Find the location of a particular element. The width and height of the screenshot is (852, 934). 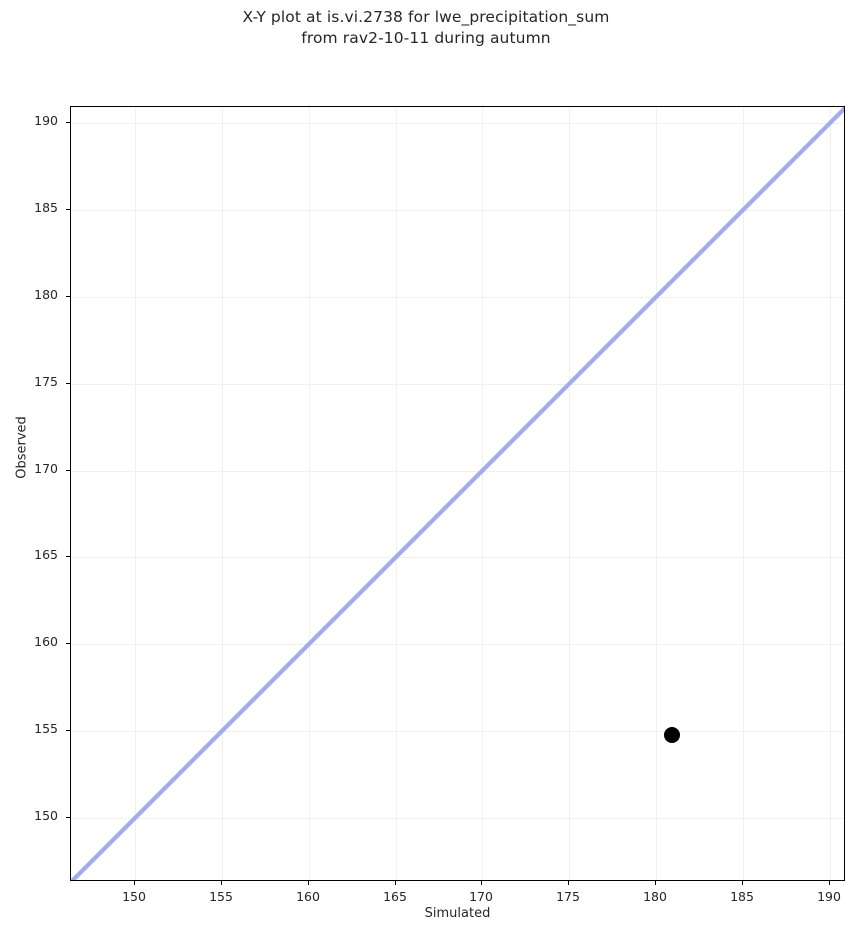

ticklabel-x-2: 160 is located at coordinates (308, 896).